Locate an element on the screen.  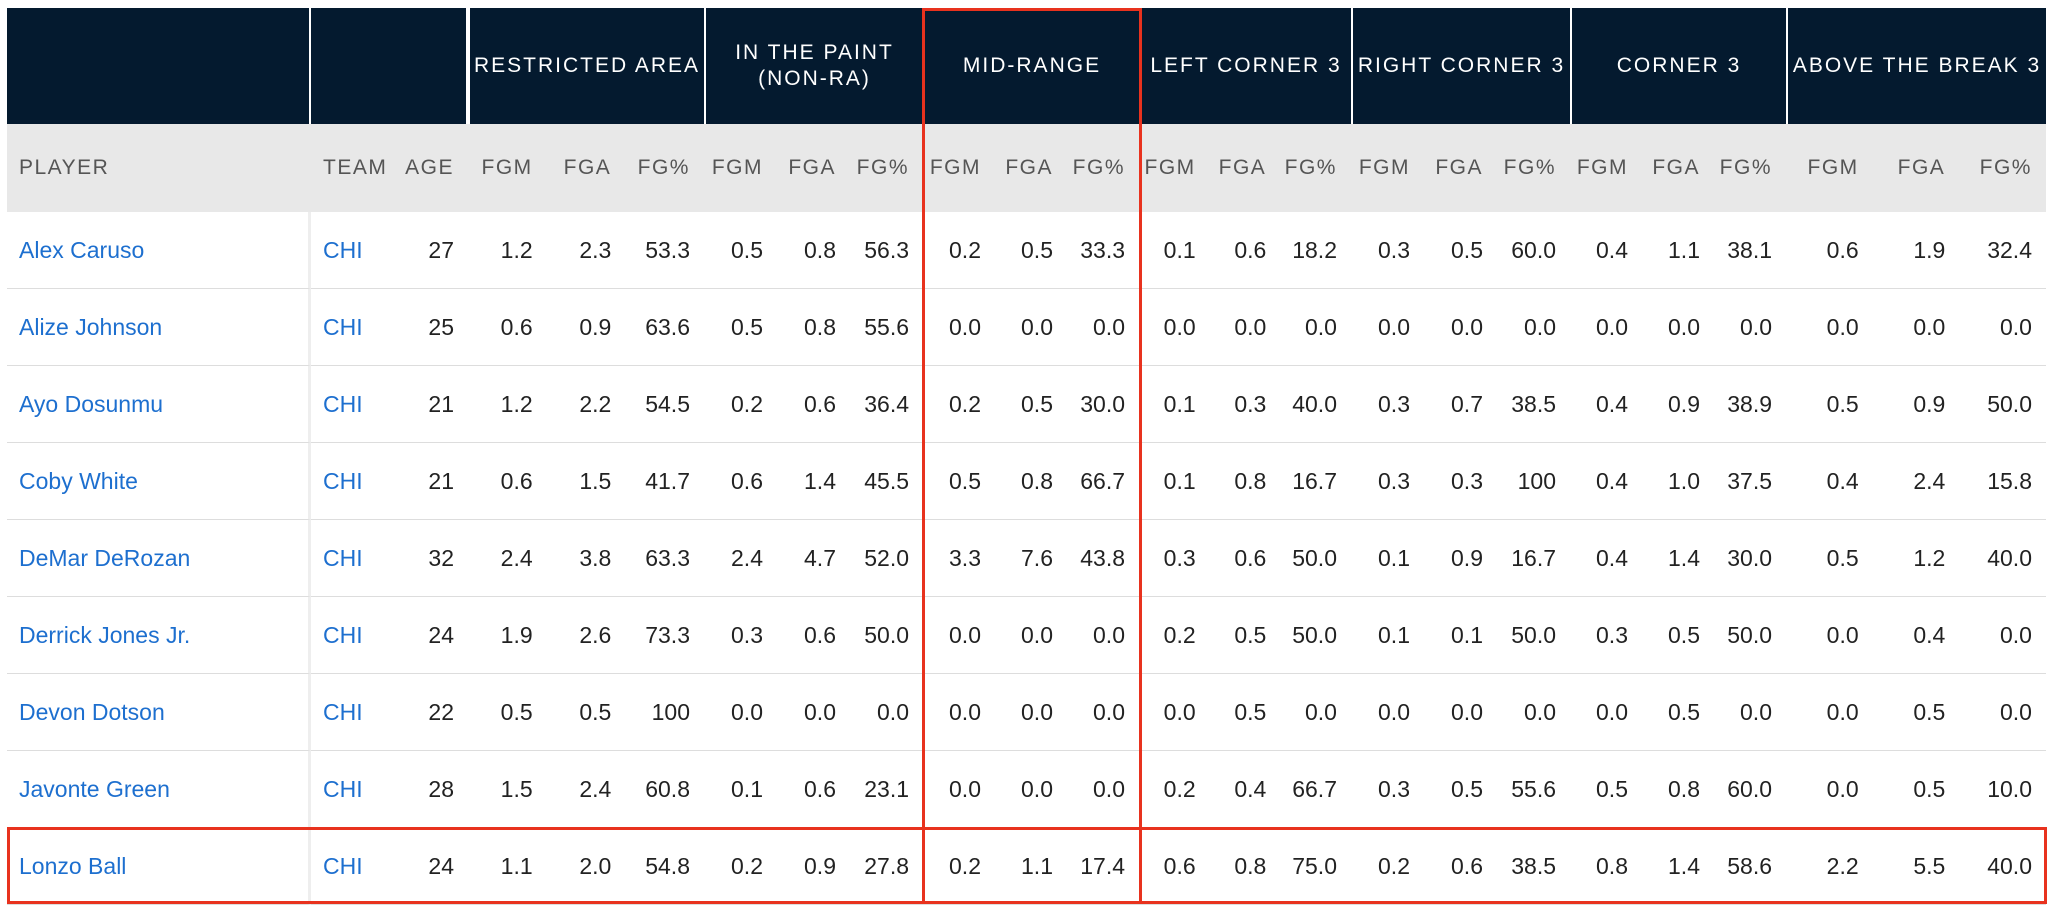
group-header: LEFT CORNER 3 is located at coordinates (1246, 66).